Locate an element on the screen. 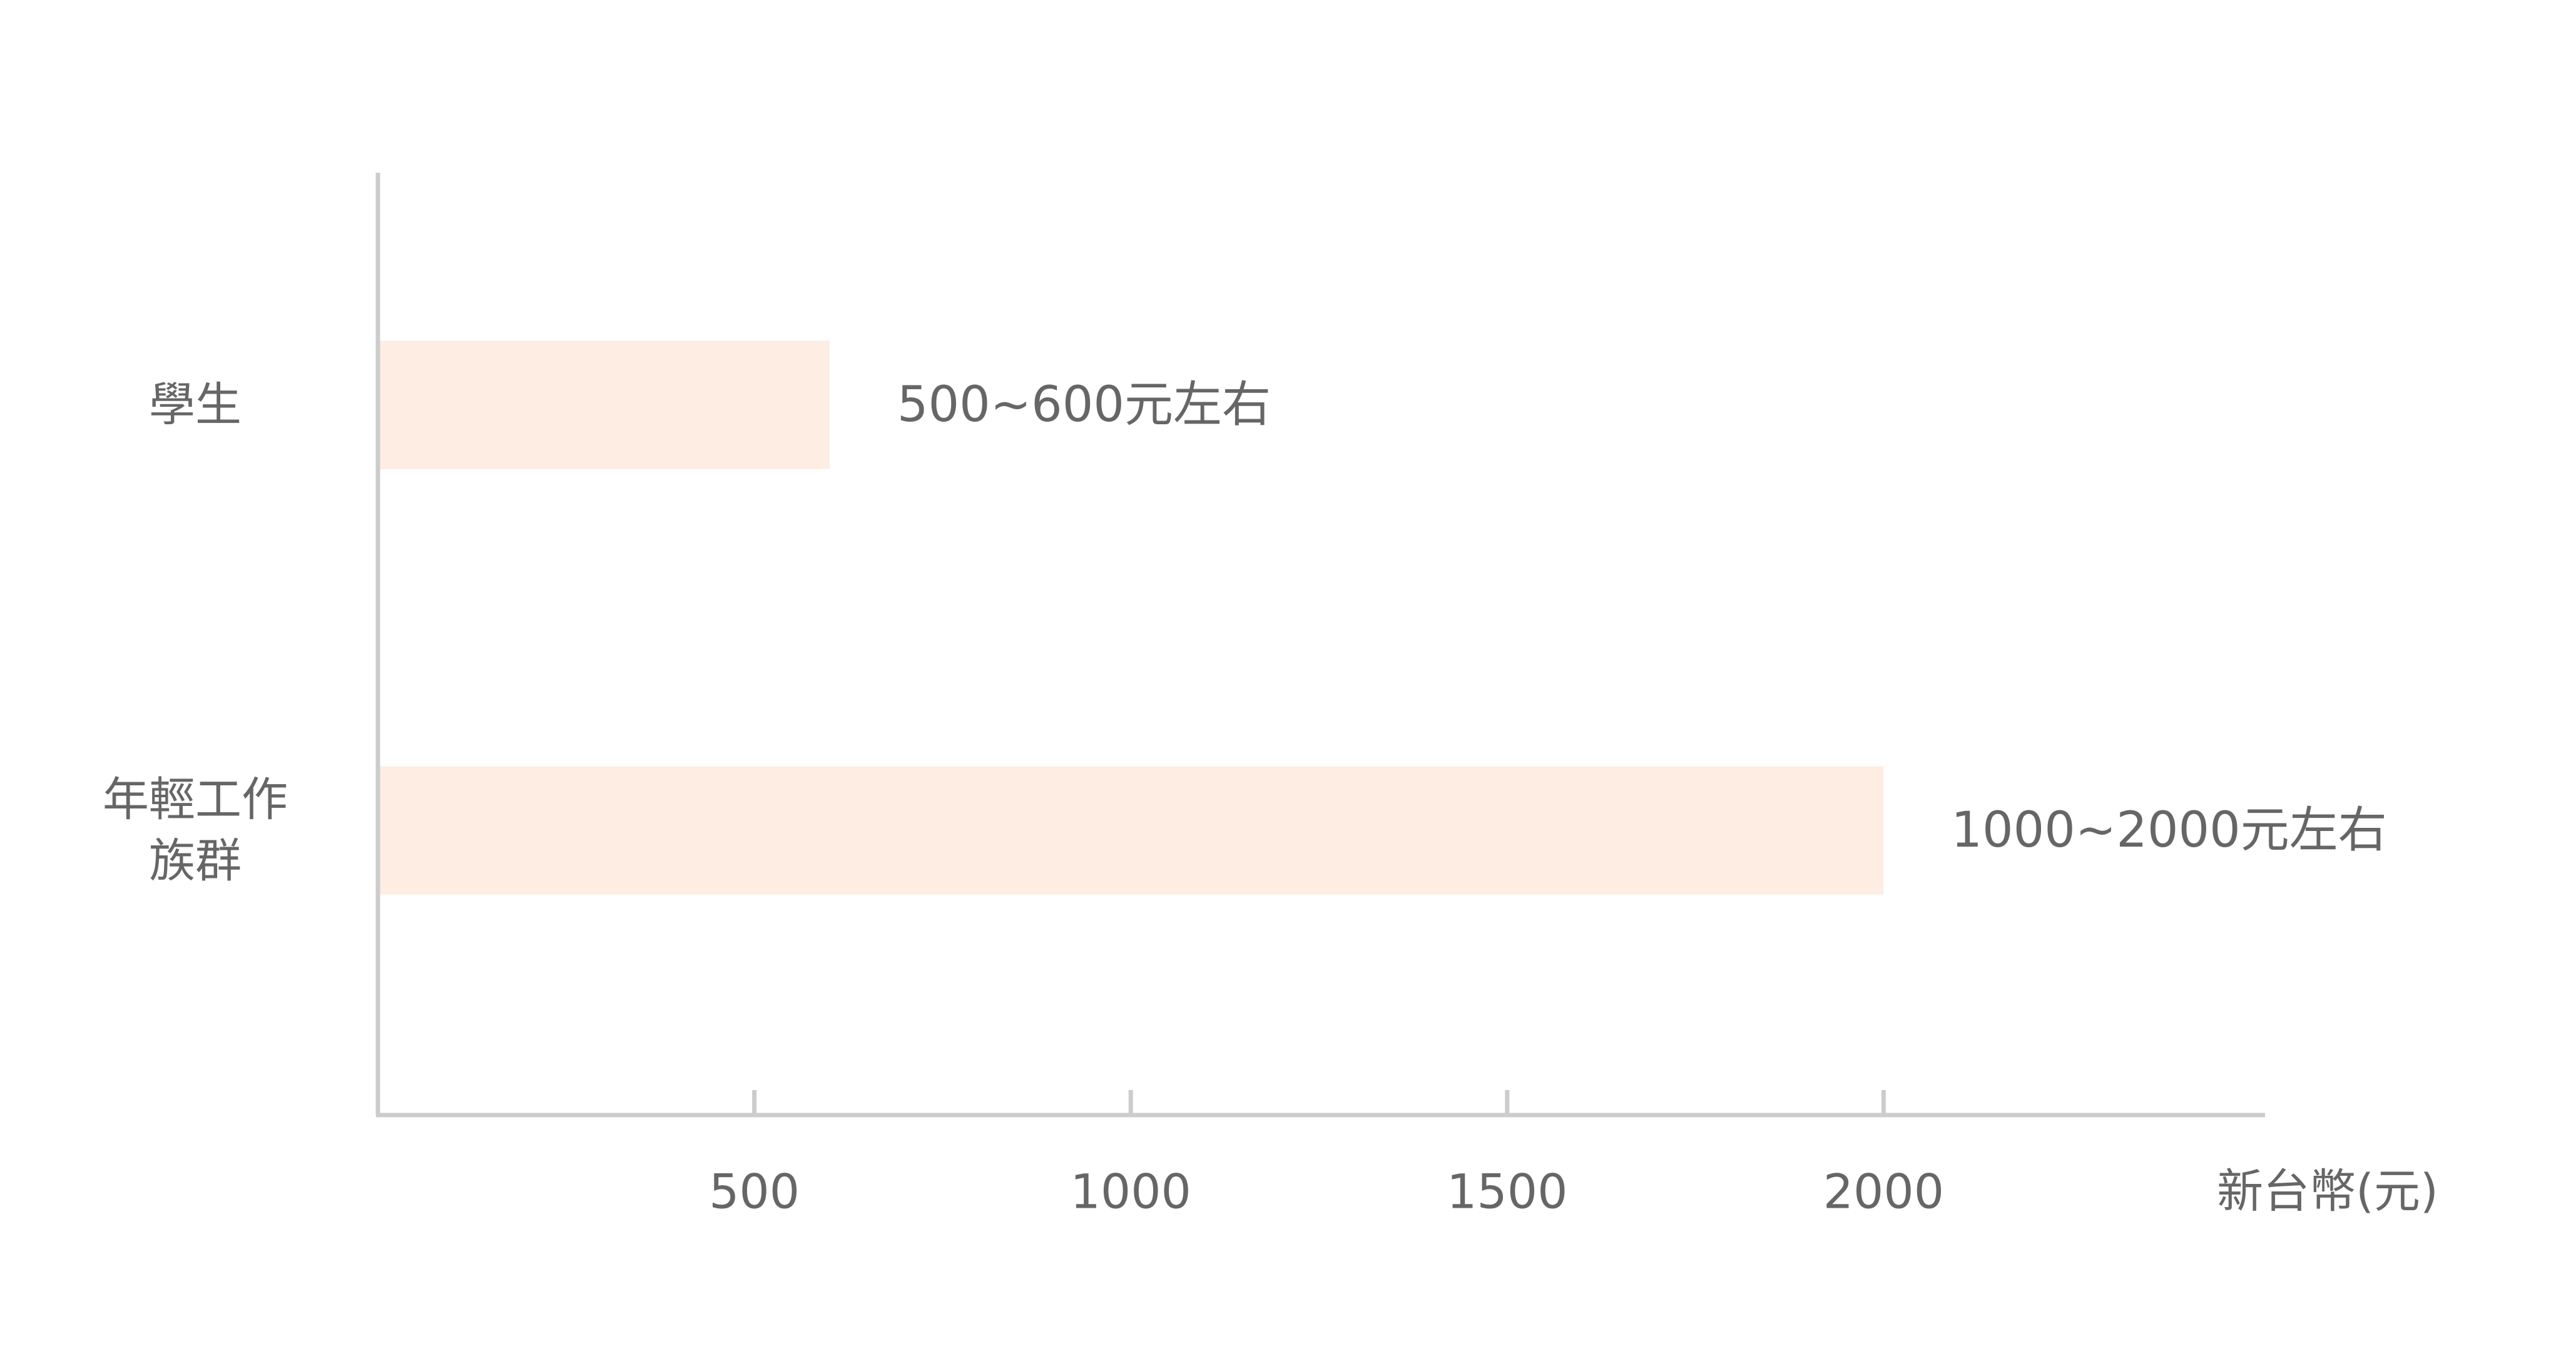 This screenshot has width=2576, height=1361. ticks-layer: 500 1000 1500 2000 is located at coordinates (1326, 1155).